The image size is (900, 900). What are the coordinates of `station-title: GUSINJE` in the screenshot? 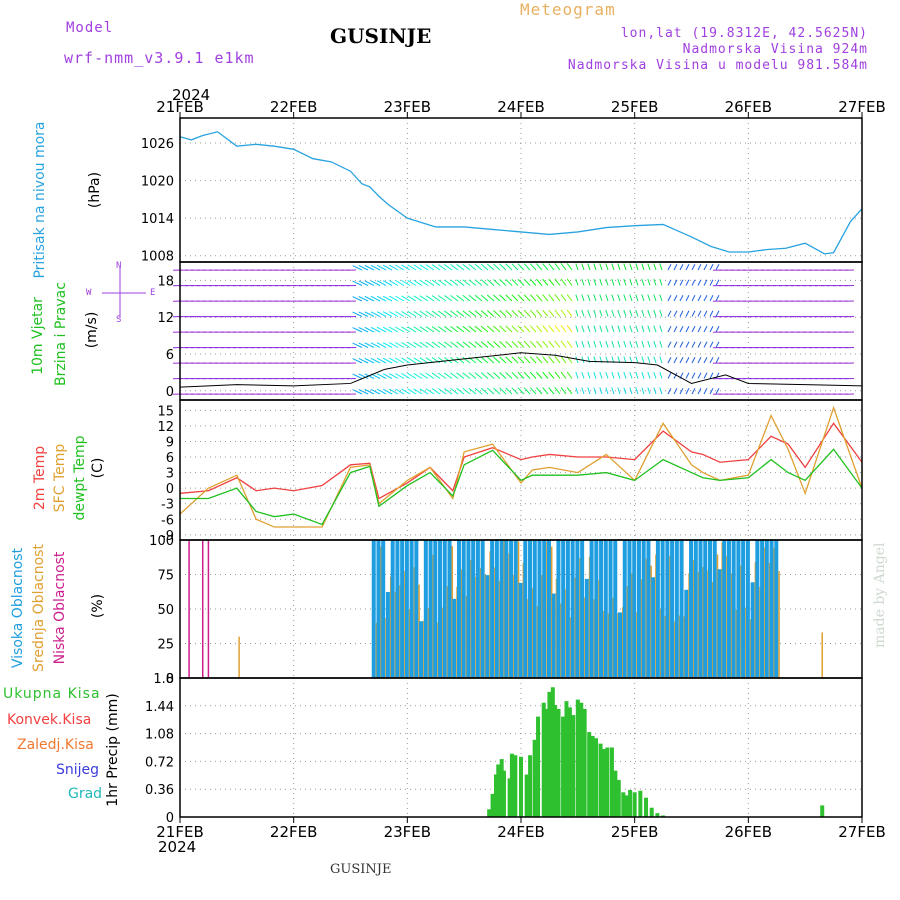 It's located at (381, 36).